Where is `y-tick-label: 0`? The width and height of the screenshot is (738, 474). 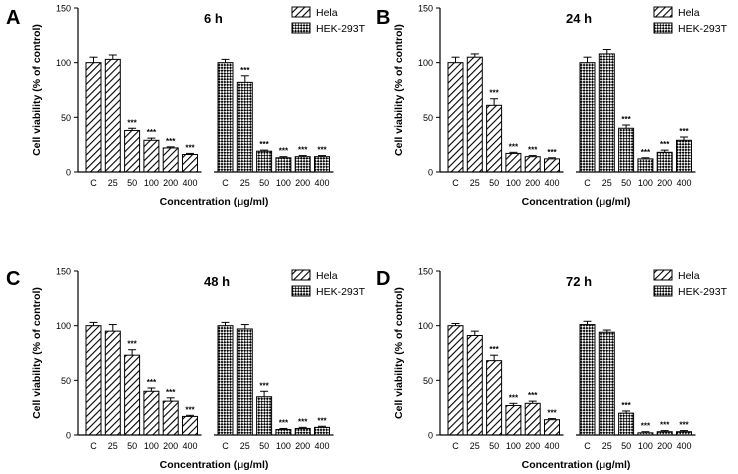
y-tick-label: 0 is located at coordinates (68, 436).